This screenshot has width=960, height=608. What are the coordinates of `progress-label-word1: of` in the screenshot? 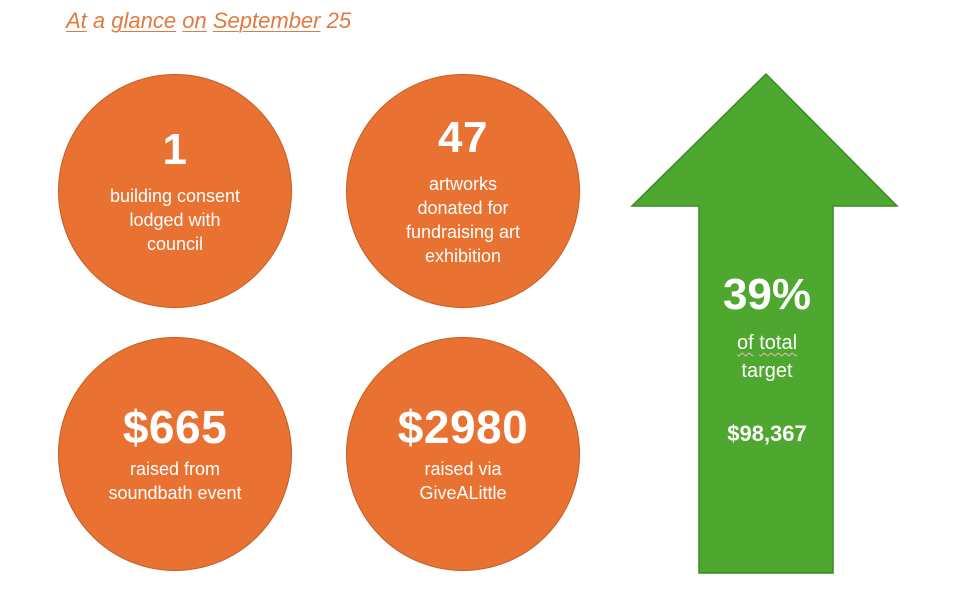 It's located at (745, 343).